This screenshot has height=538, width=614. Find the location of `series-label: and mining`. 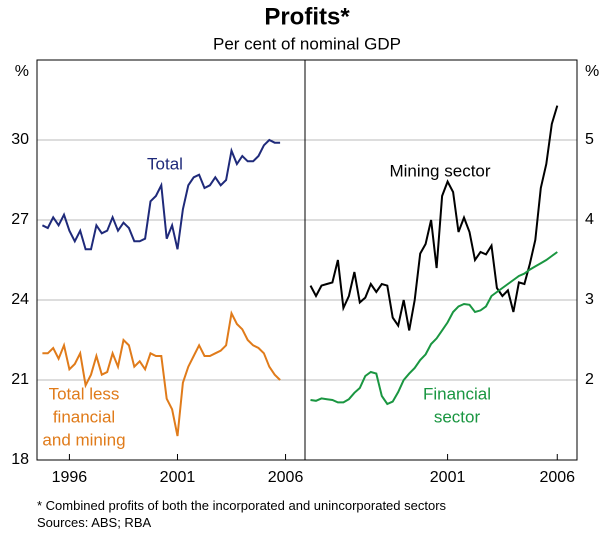

series-label: and mining is located at coordinates (83, 439).